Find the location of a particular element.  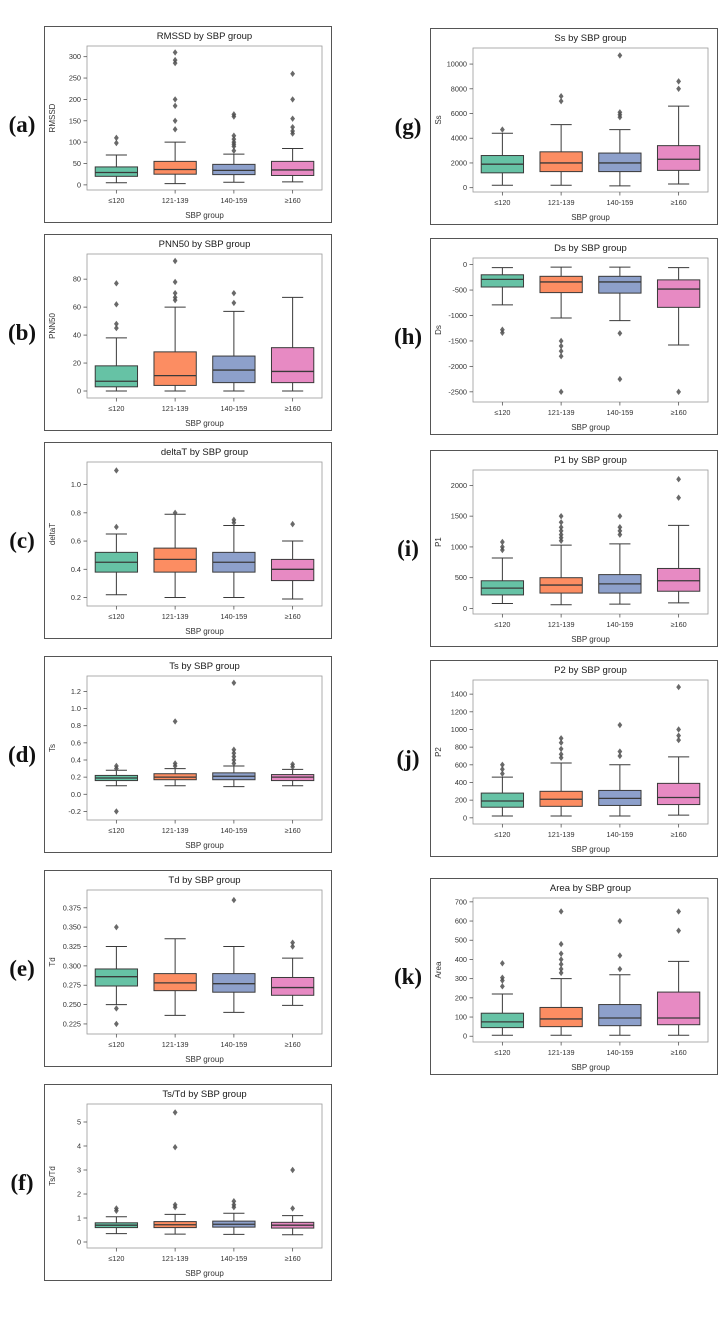

svg-text: 2 is located at coordinates (79, 1194).